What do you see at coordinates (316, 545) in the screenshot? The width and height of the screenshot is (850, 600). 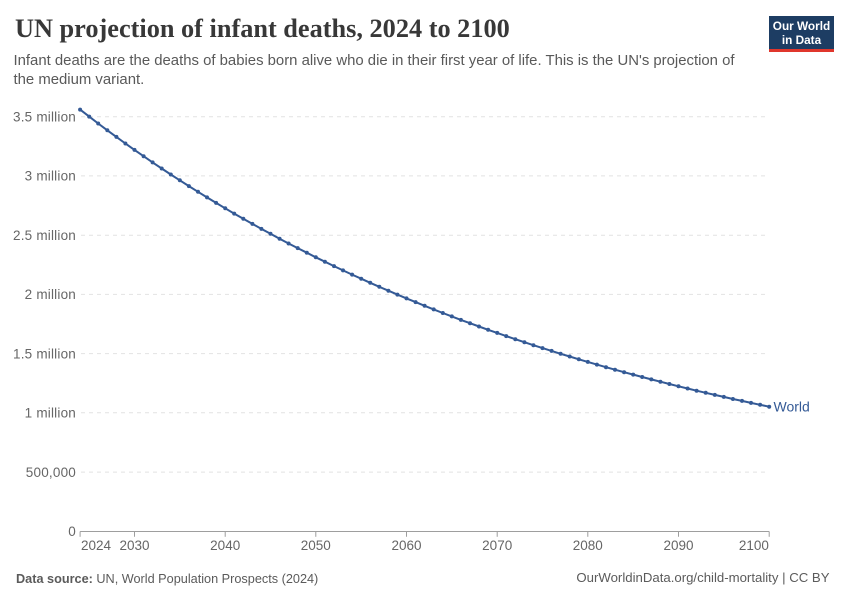 I see `svg-text: 2050` at bounding box center [316, 545].